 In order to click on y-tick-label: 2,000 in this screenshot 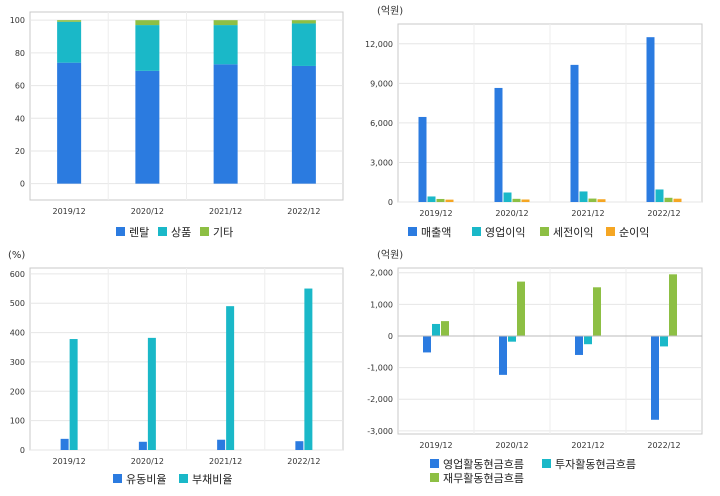, I will do `click(381, 273)`.